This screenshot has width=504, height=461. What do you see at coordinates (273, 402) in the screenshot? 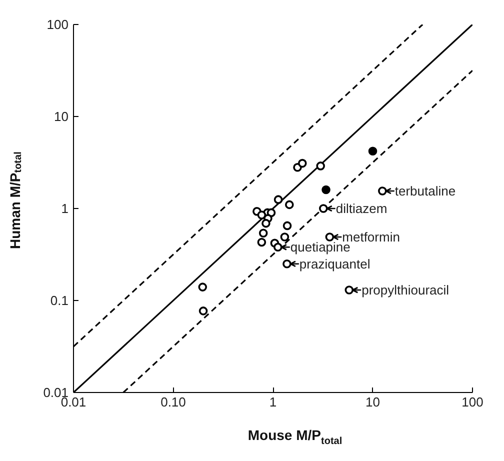
I see `x-tick-label: 1` at bounding box center [273, 402].